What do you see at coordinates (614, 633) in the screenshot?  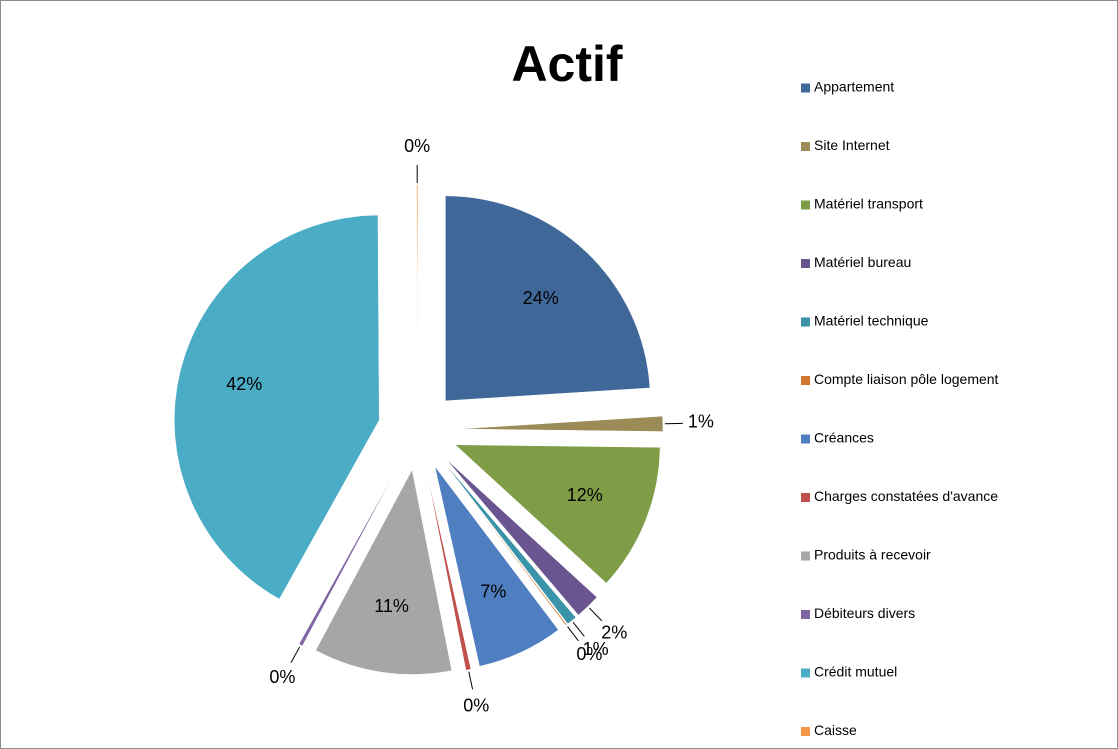 I see `data-label: 2%` at bounding box center [614, 633].